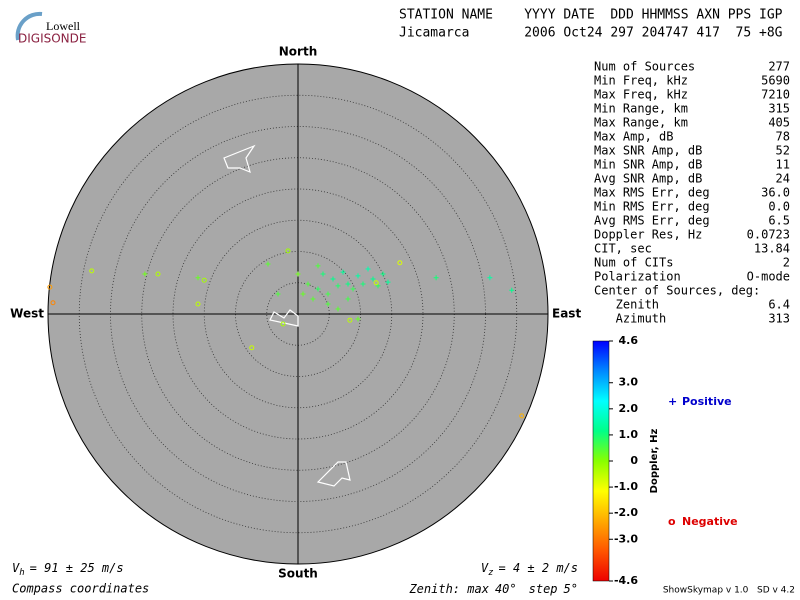 The image size is (800, 600). I want to click on zenith-text-part: Zenith: max, so click(448, 589).